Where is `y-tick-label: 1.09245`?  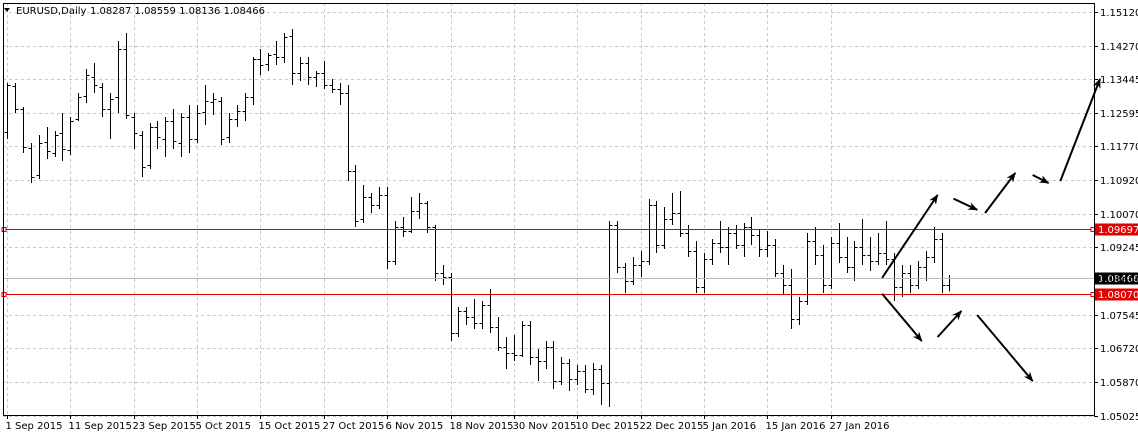 y-tick-label: 1.09245 is located at coordinates (1119, 248).